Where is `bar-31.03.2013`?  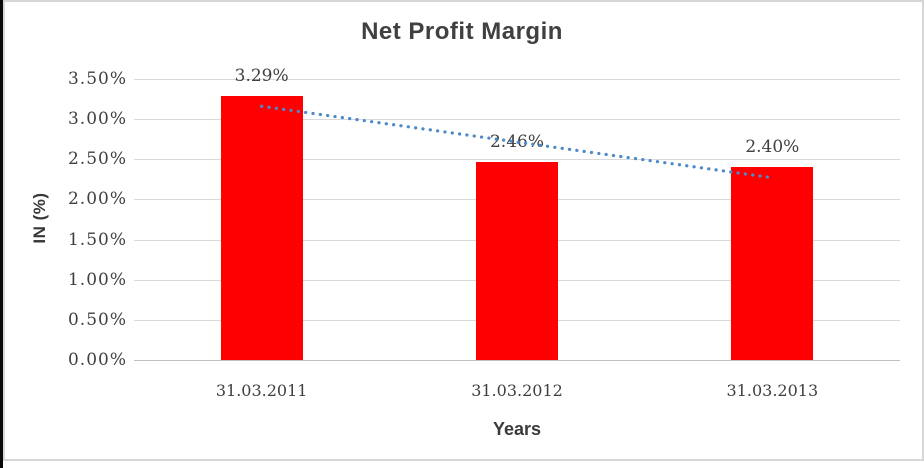
bar-31.03.2013 is located at coordinates (772, 263).